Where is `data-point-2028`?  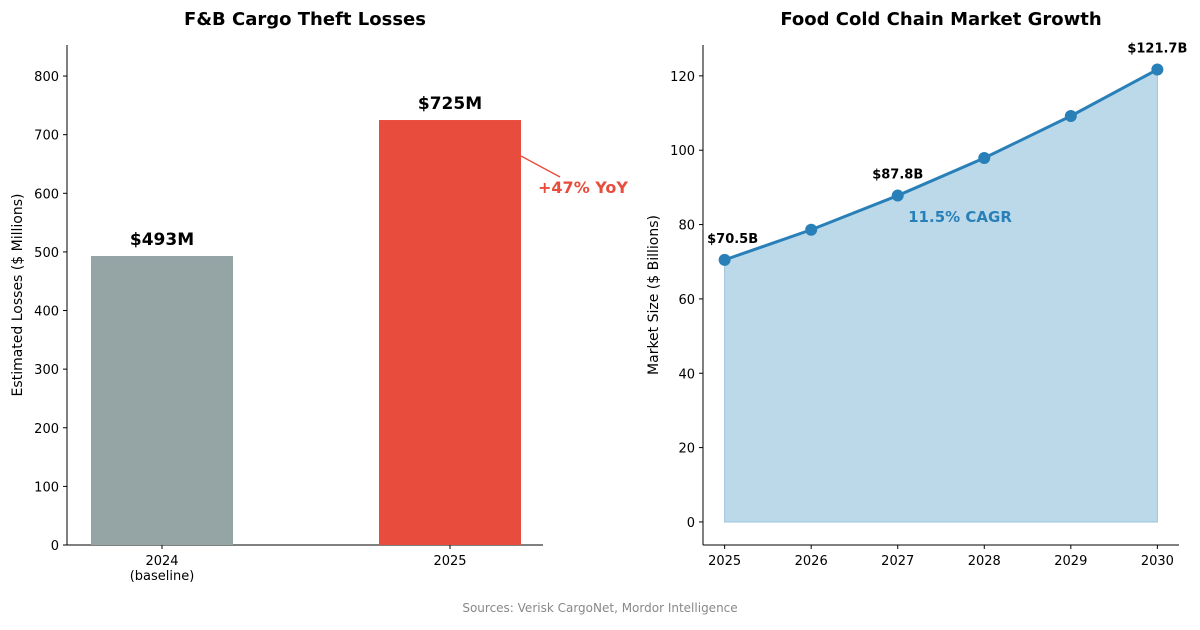
data-point-2028 is located at coordinates (984, 158).